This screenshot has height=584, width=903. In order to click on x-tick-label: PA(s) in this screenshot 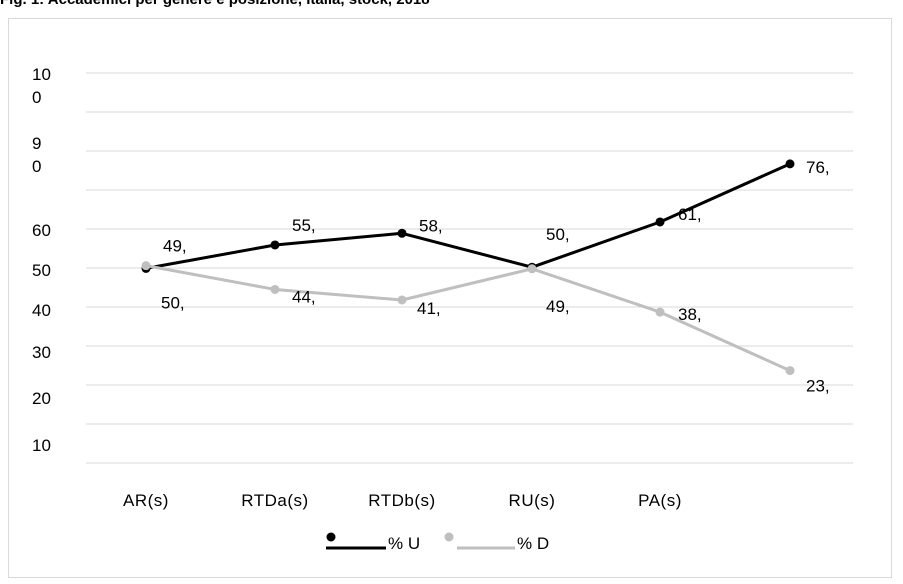, I will do `click(660, 500)`.